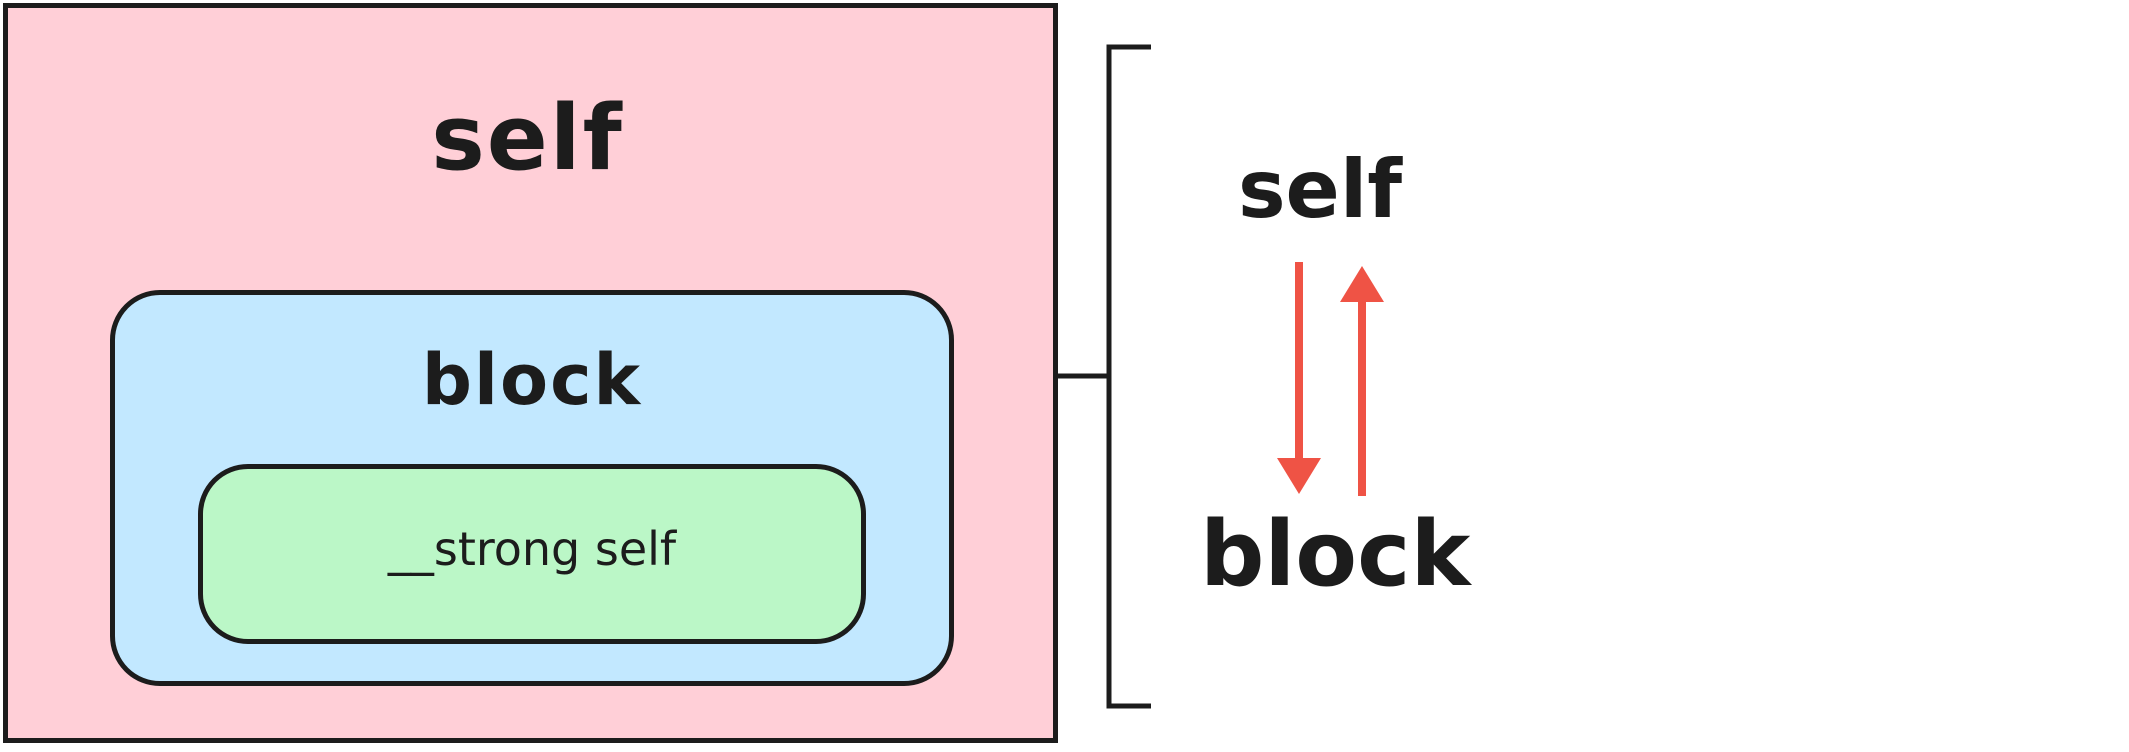 The width and height of the screenshot is (2129, 752). What do you see at coordinates (1299, 476) in the screenshot?
I see `arrow-down-head` at bounding box center [1299, 476].